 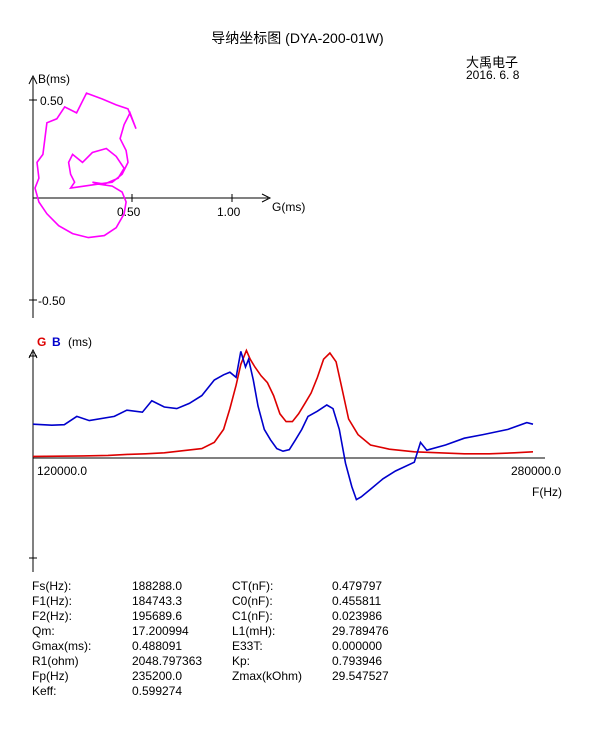 What do you see at coordinates (536, 471) in the screenshot?
I see `freq-tick-label-max: 280000.0` at bounding box center [536, 471].